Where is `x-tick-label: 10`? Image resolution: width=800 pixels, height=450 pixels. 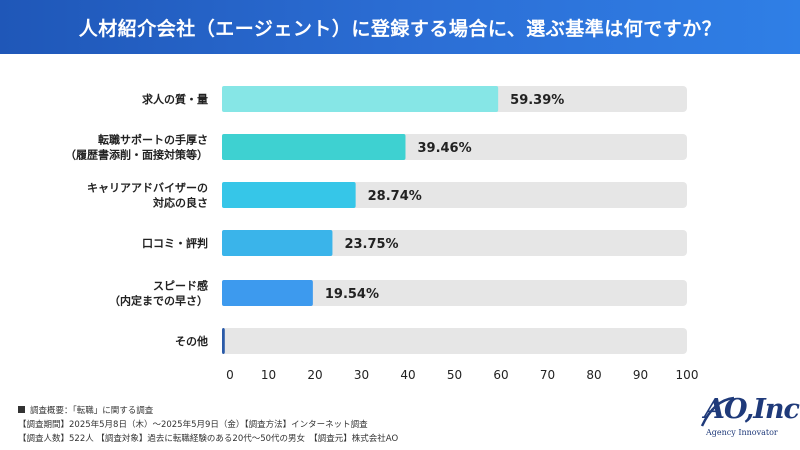
x-tick-label: 10 is located at coordinates (268, 375).